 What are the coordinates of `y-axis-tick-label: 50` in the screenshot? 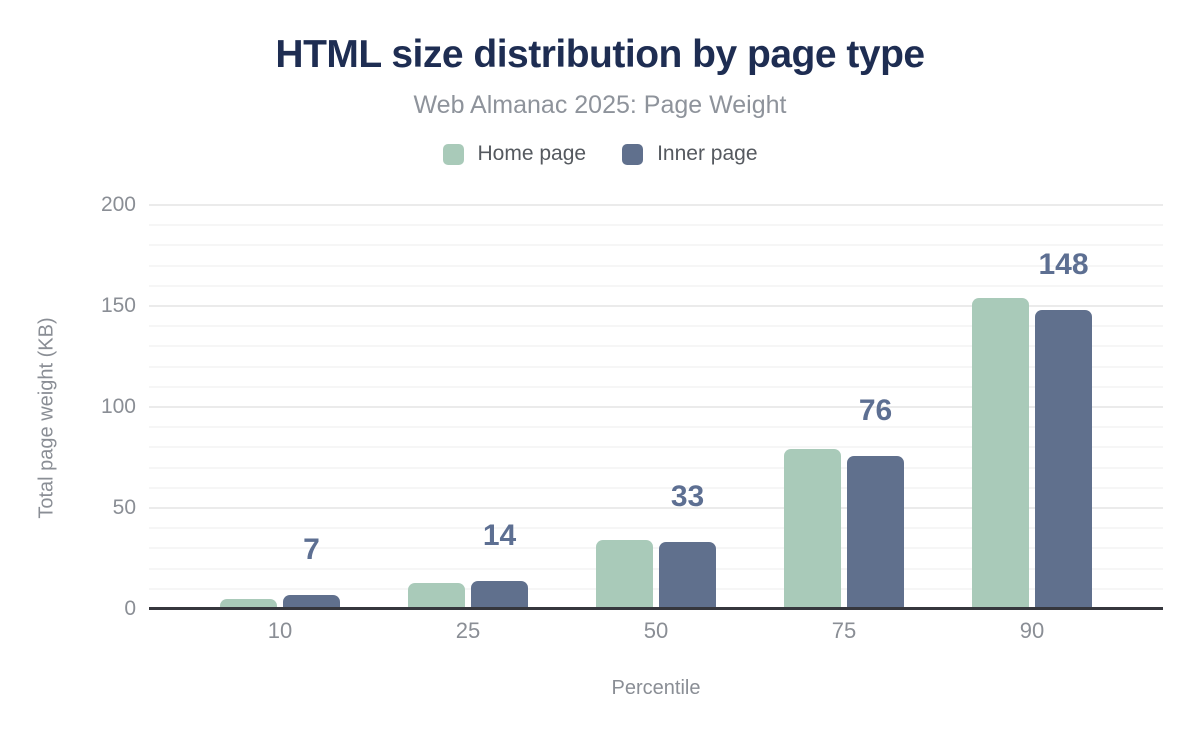 It's located at (124, 507).